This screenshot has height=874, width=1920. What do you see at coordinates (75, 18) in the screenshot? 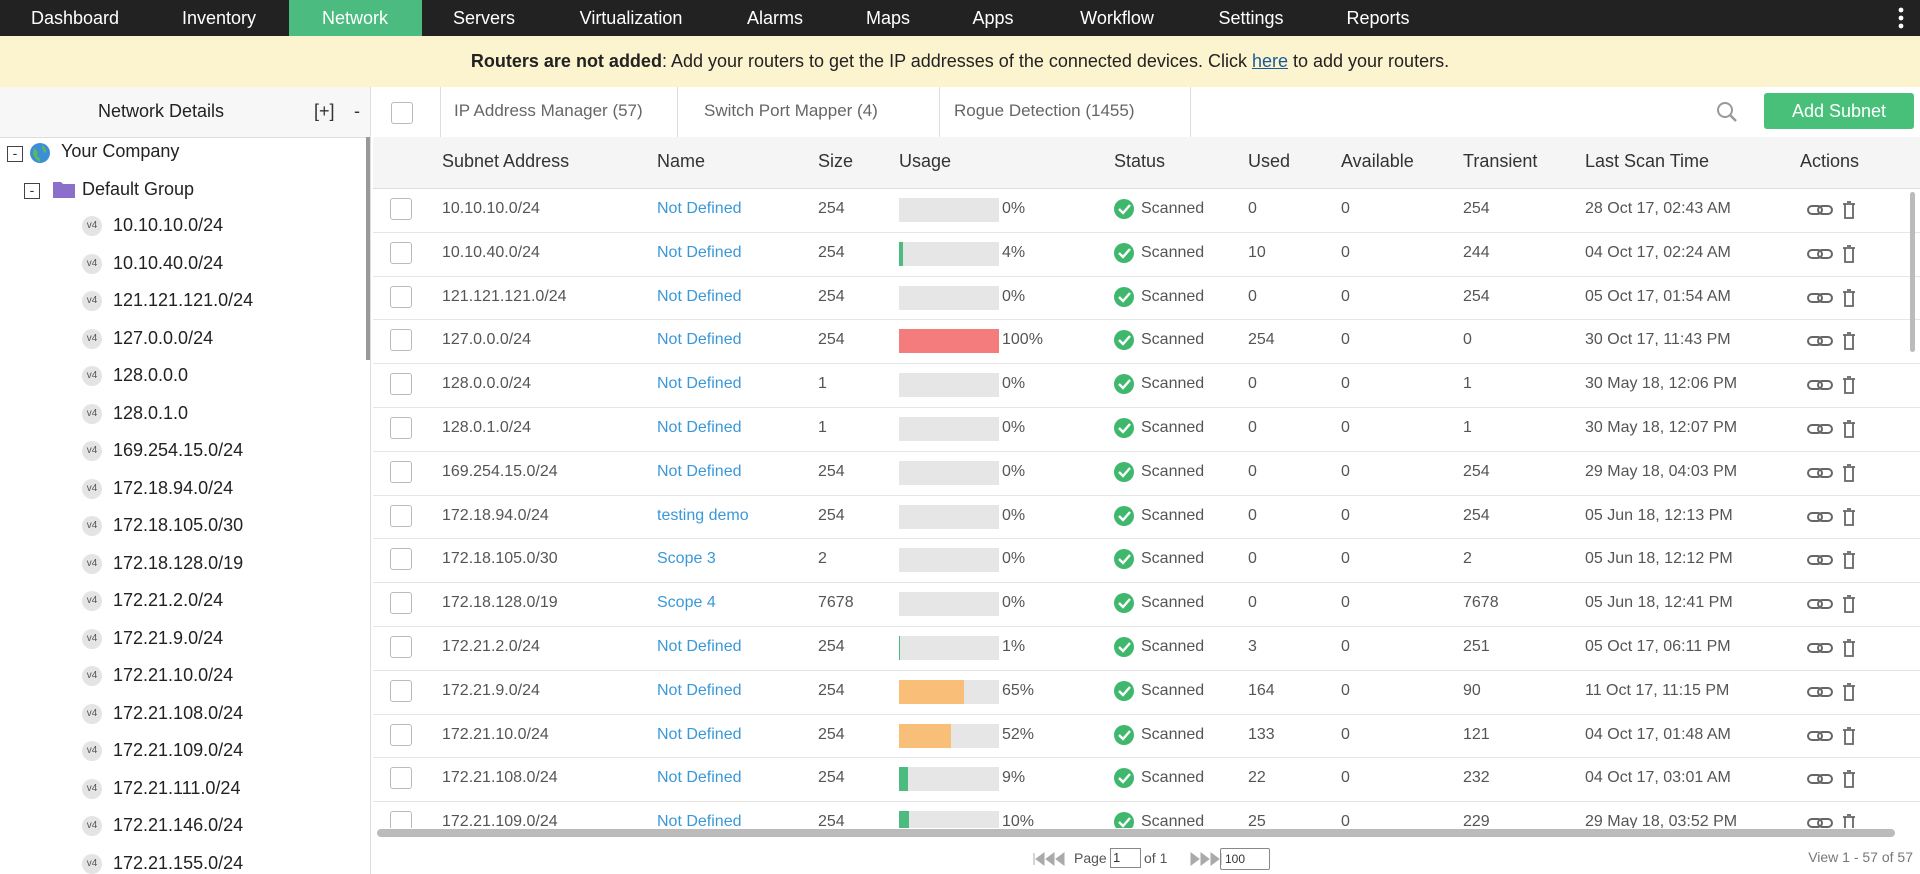
I see `nav-item: Dashboard` at bounding box center [75, 18].